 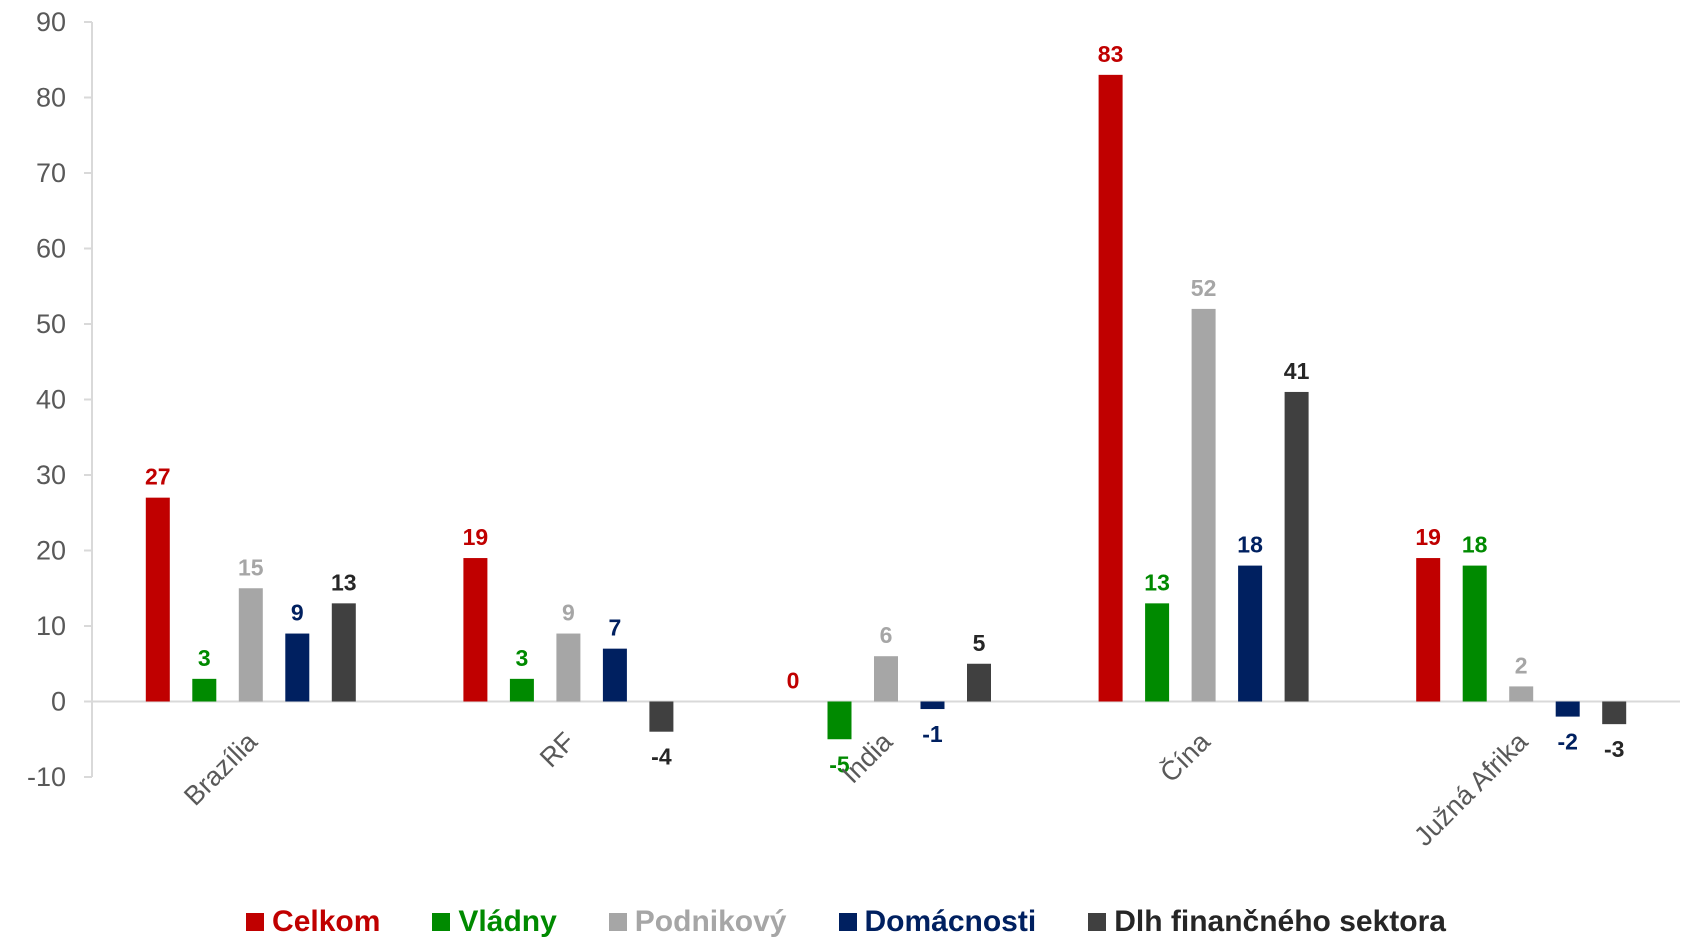 I want to click on y-tick-label: 90, so click(x=51, y=22).